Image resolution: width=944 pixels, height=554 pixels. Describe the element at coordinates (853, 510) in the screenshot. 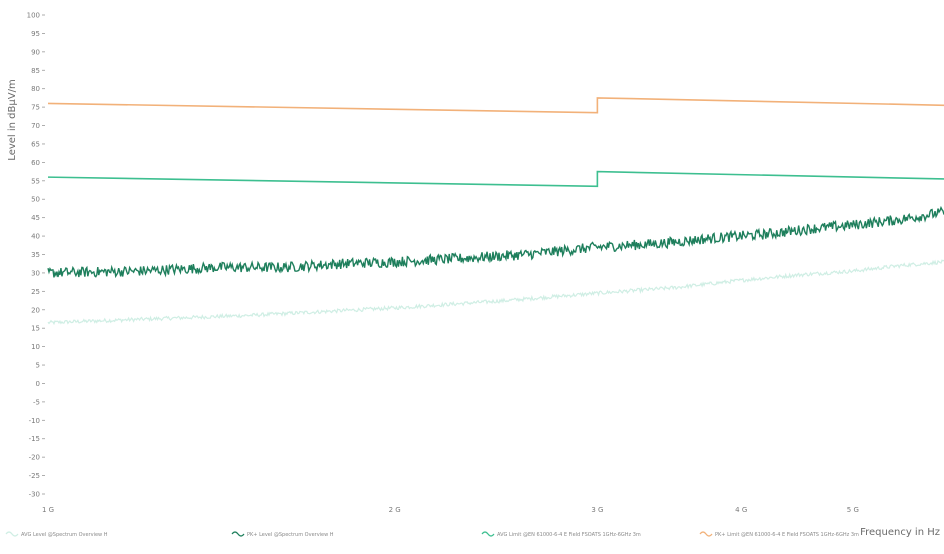

I see `x-tick-label: 5 G` at that location.